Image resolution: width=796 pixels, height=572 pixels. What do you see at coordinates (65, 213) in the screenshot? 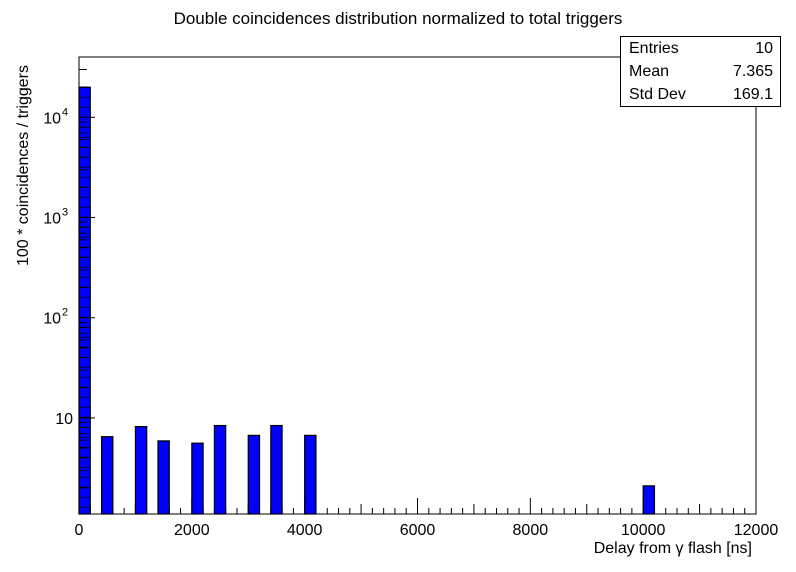
I see `y-tick-exponent: 3` at bounding box center [65, 213].